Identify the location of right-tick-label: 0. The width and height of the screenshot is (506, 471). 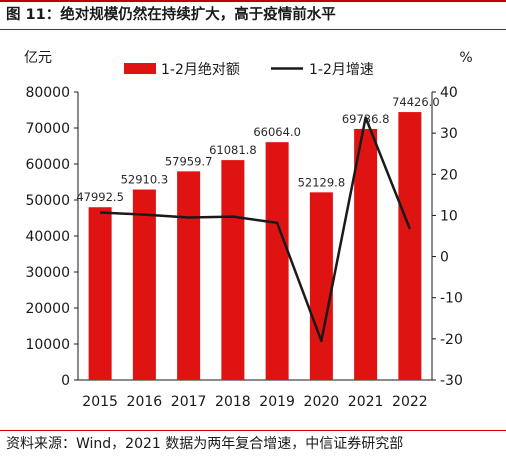
(444, 258).